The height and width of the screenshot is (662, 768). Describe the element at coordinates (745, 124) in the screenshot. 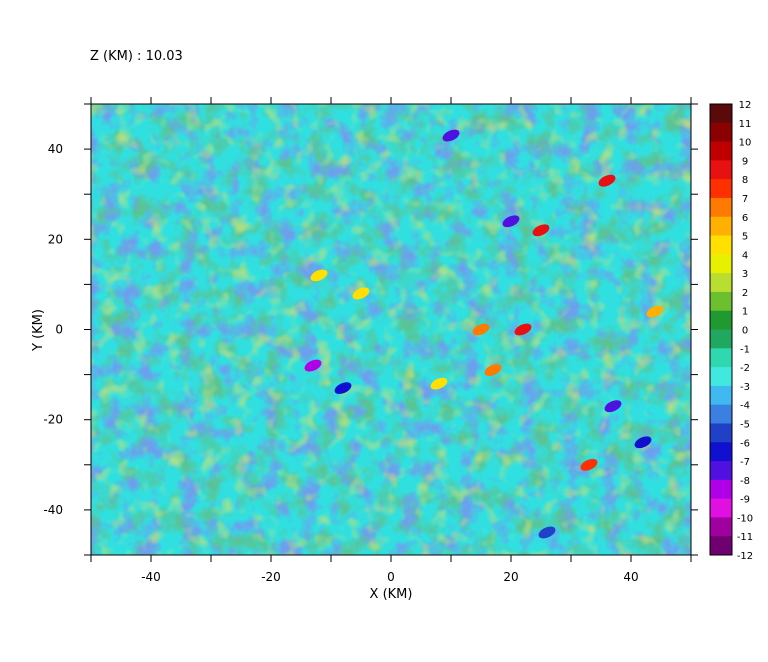

I see `colorbar-label: 11` at that location.